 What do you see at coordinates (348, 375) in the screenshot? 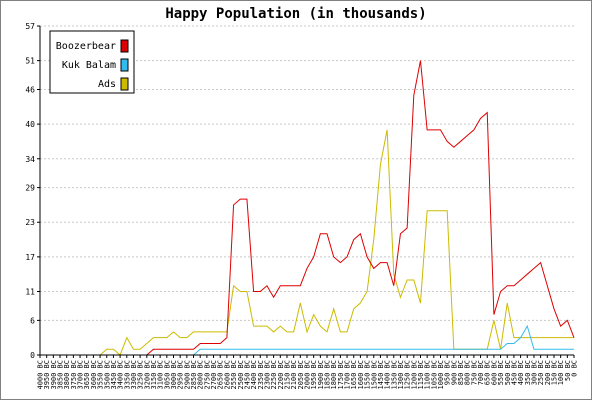
I see `x-tick-label: 1700 BC` at bounding box center [348, 375].